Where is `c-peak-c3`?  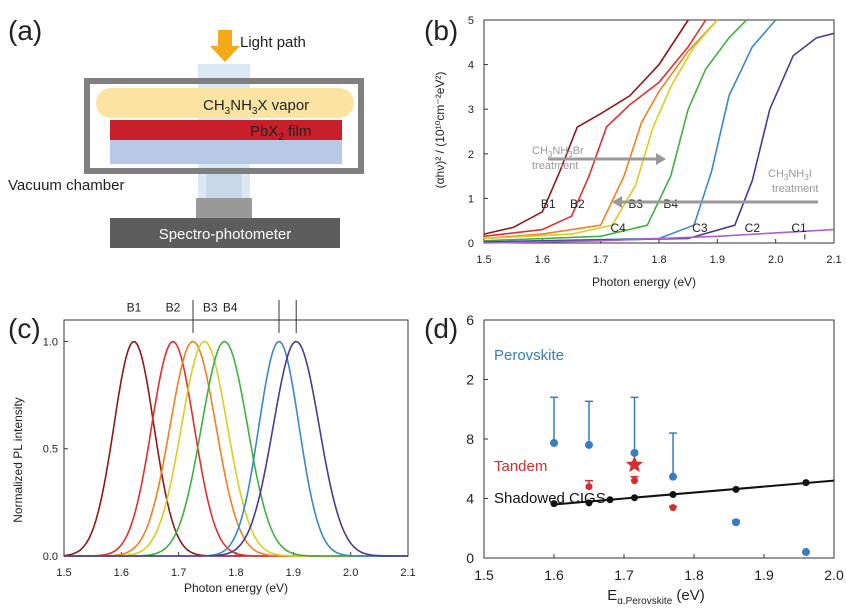
c-peak-c3 is located at coordinates (236, 448).